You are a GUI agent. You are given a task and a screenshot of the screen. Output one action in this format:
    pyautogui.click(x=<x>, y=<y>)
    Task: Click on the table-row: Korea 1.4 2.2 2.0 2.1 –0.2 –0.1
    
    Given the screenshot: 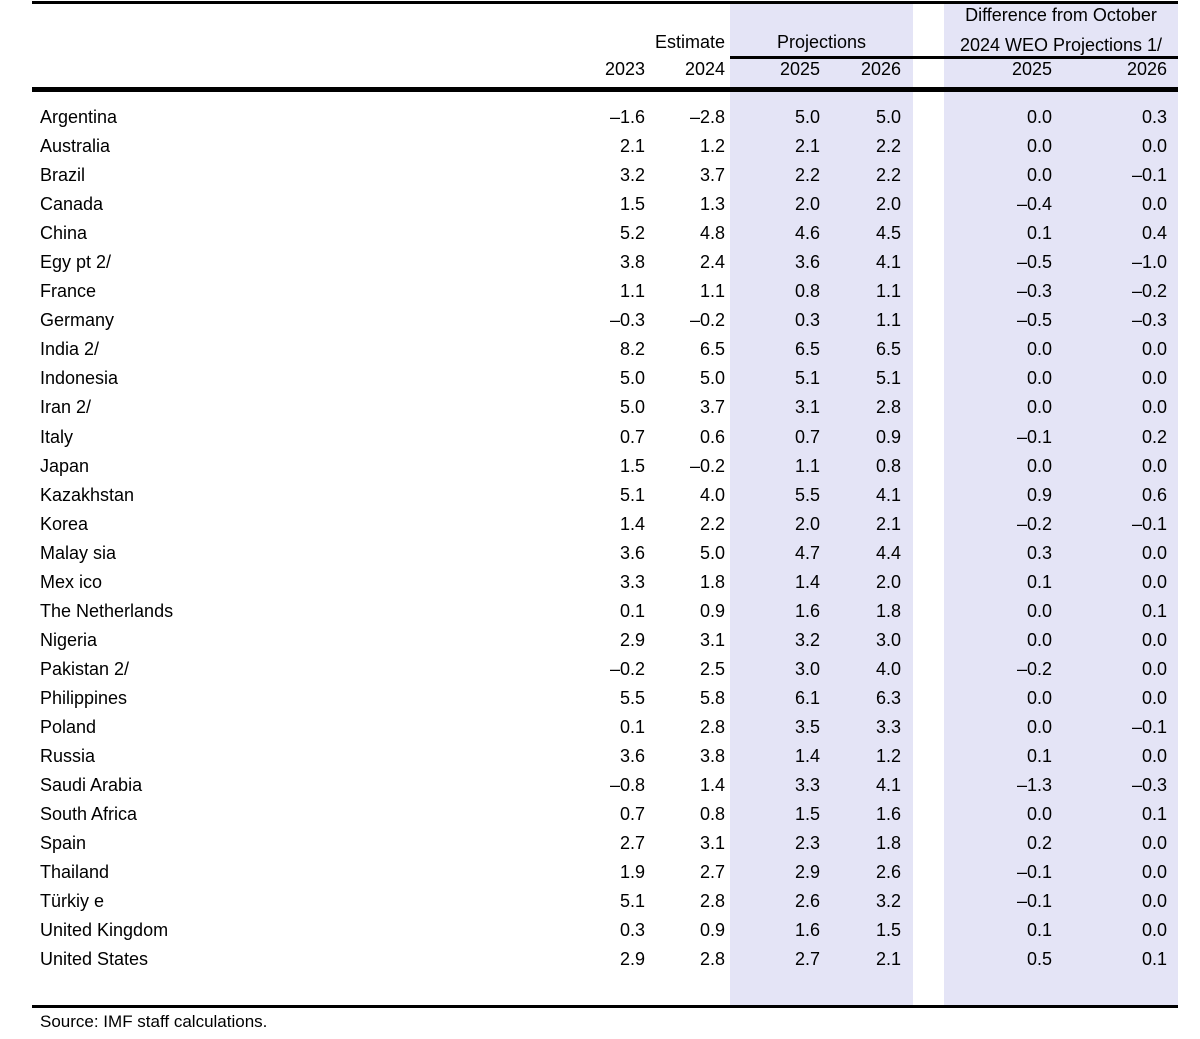 What is the action you would take?
    pyautogui.click(x=605, y=524)
    